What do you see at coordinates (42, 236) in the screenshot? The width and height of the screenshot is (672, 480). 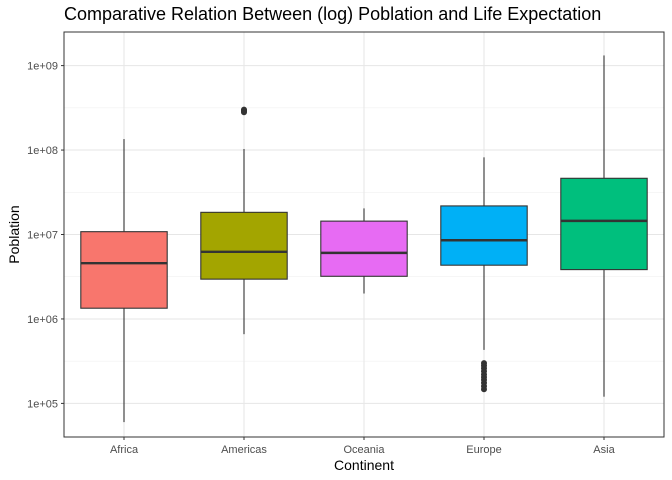 I see `y-tick-label: 1e+07` at bounding box center [42, 236].